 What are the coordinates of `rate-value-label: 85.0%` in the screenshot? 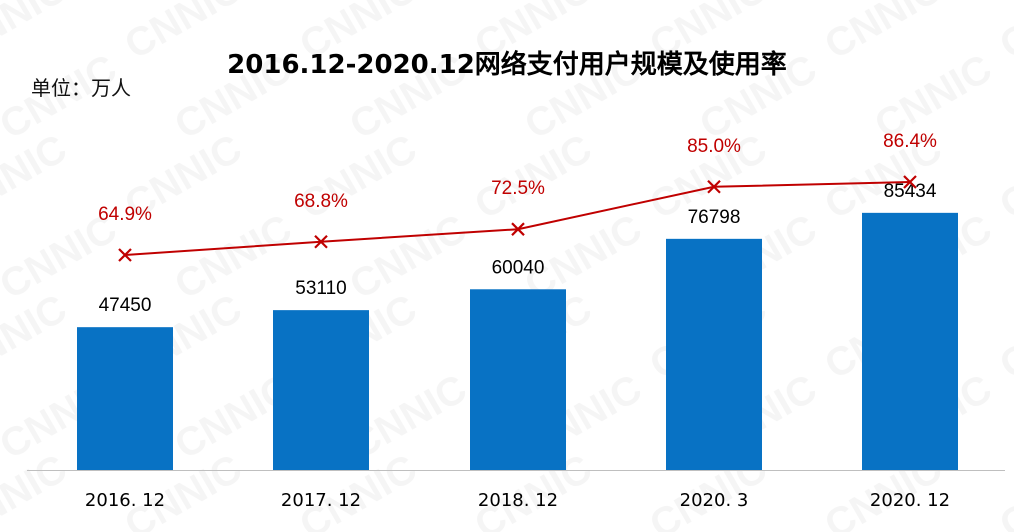 It's located at (714, 146).